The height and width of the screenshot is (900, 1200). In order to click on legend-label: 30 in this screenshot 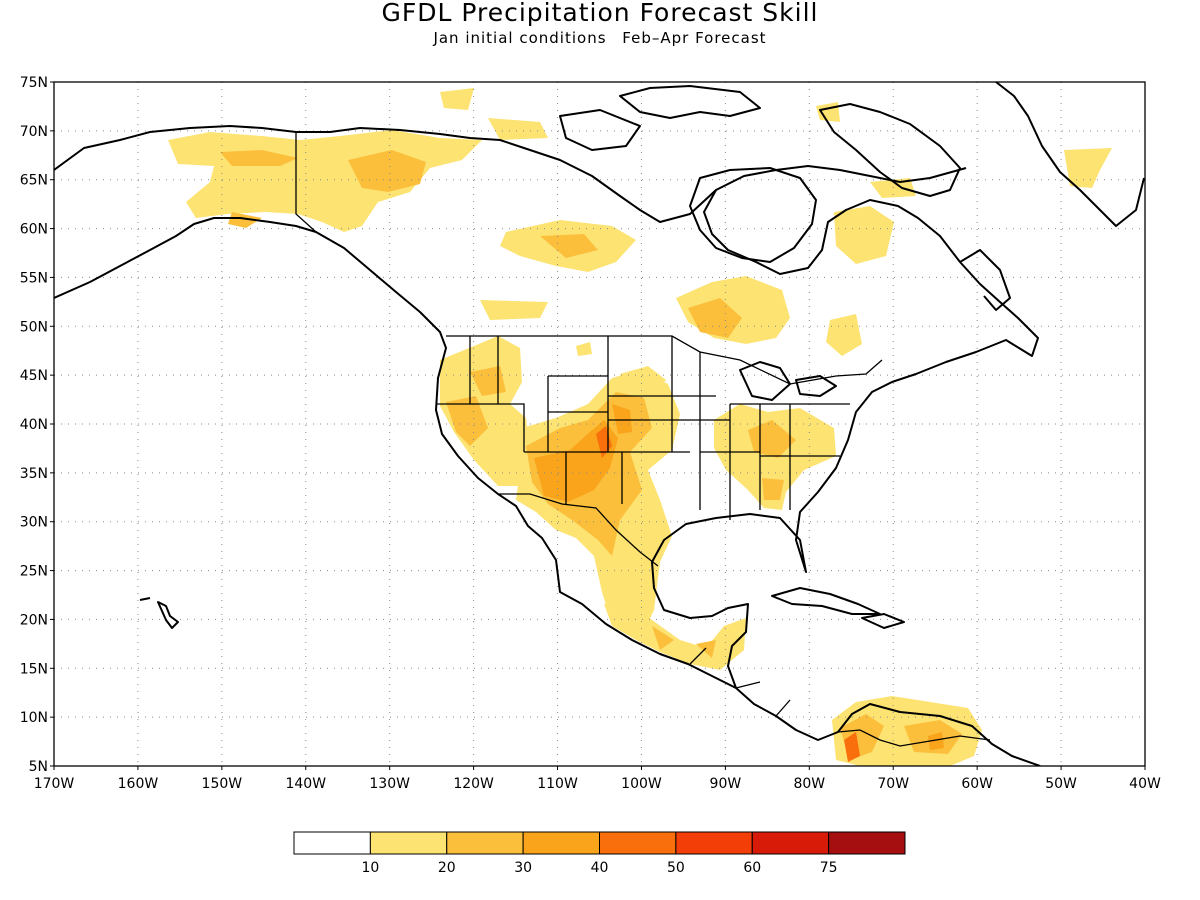, I will do `click(523, 868)`.